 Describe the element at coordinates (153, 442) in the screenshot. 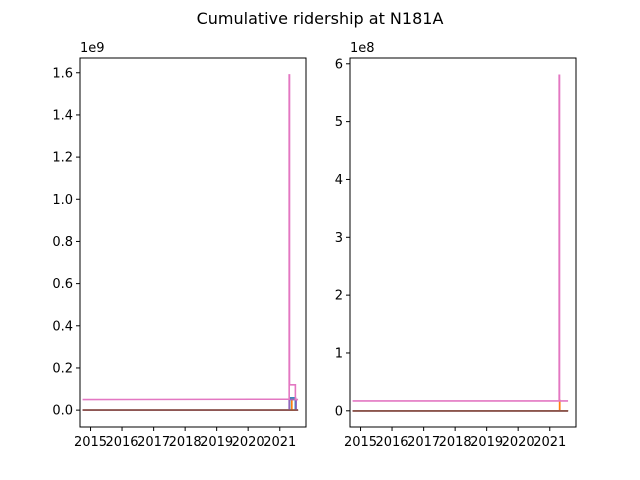

I see `left-x-tick-label: 2017` at that location.